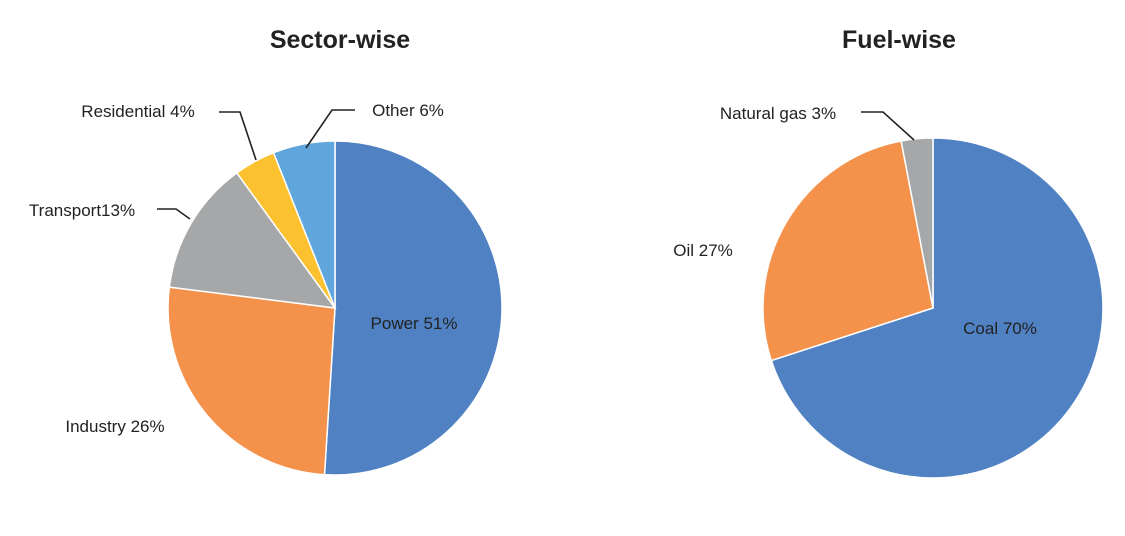  Describe the element at coordinates (174, 214) in the screenshot. I see `leader-line-transport` at that location.